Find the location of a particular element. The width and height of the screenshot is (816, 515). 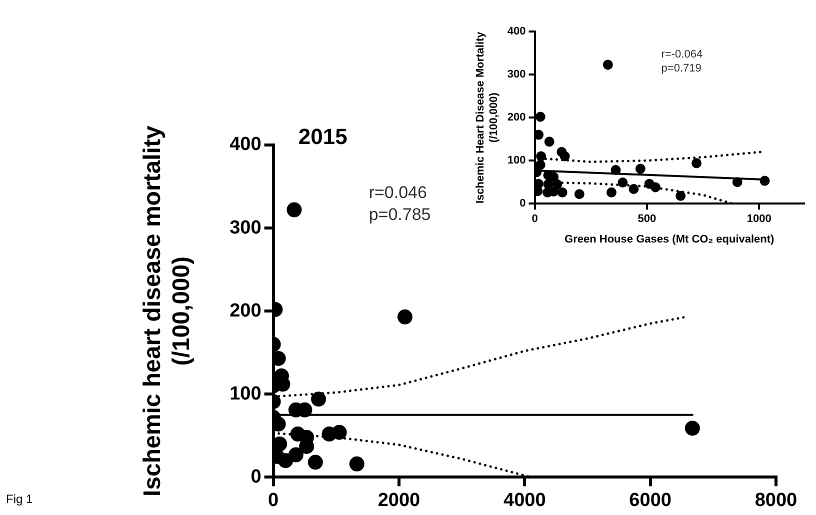

x-axis-title: Green House Gases (Mt CO₂ equivalent) is located at coordinates (669, 239).